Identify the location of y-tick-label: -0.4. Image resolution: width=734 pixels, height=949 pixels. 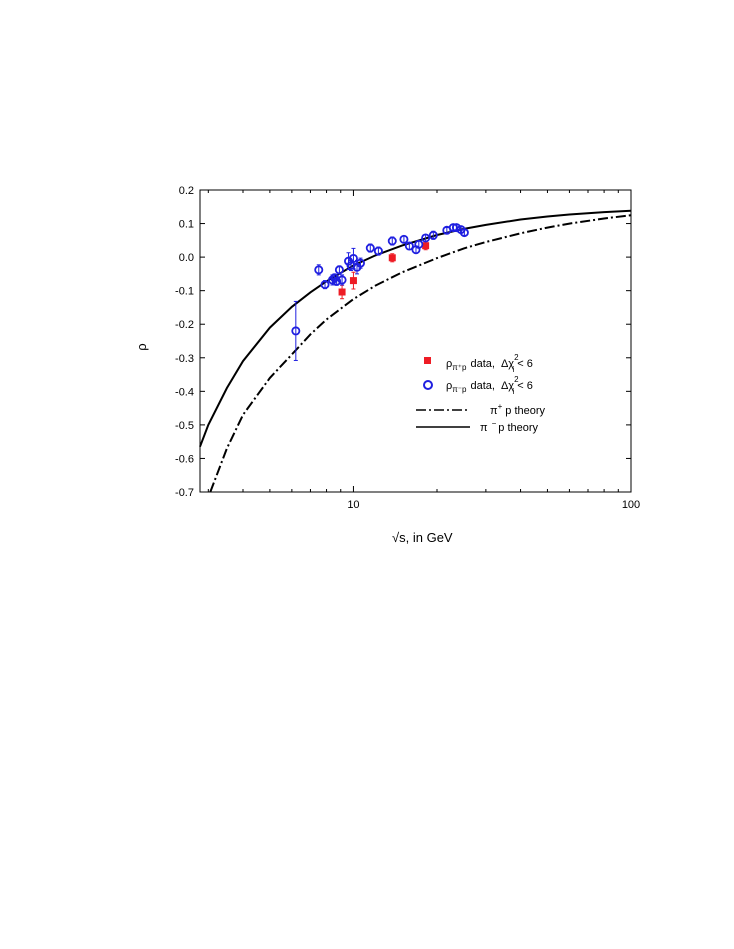
(184, 392).